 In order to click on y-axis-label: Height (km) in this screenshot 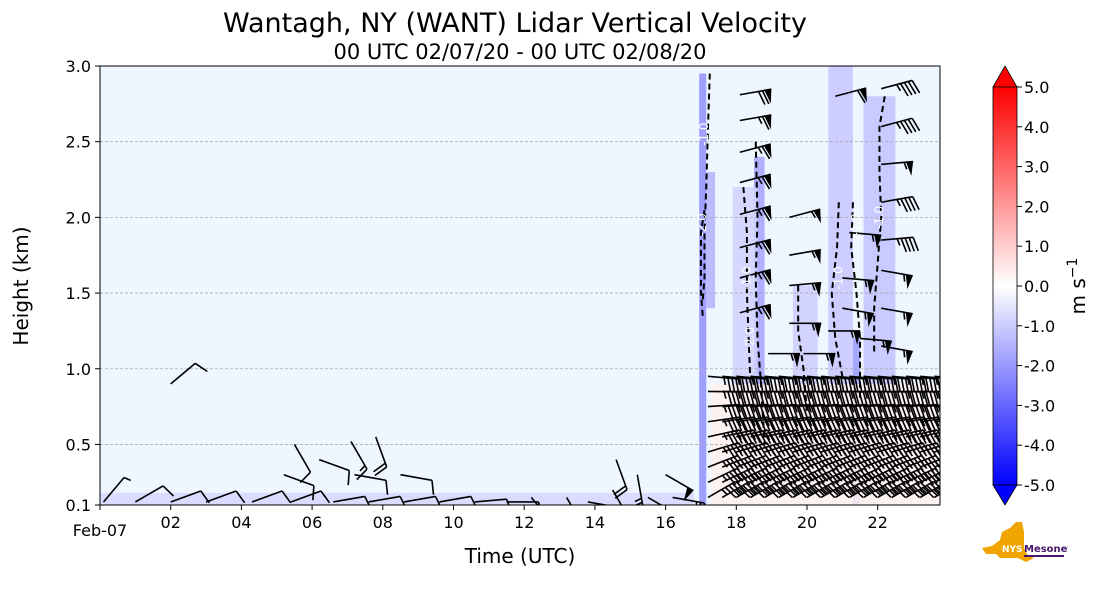, I will do `click(21, 285)`.